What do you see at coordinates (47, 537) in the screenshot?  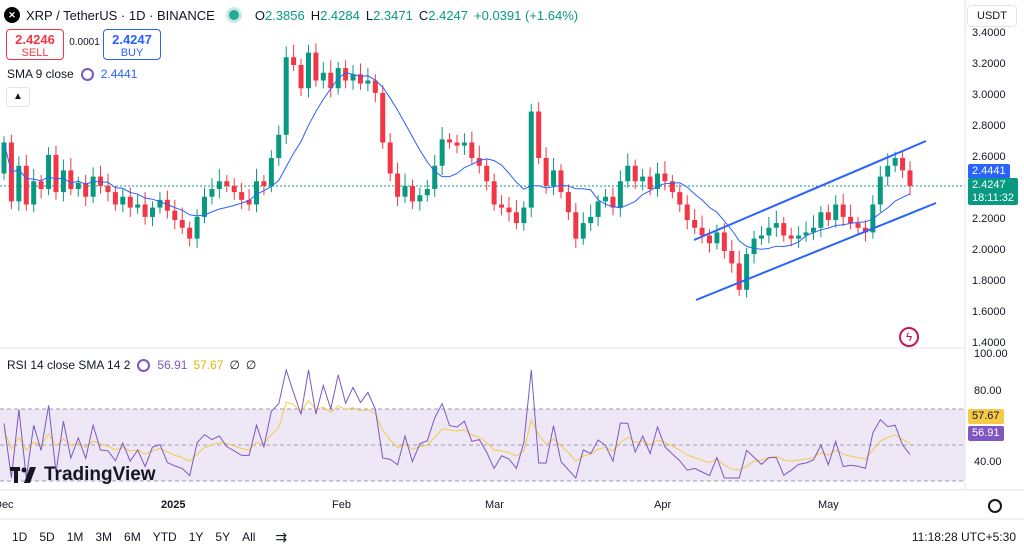 I see `timeframe-button: 5D` at bounding box center [47, 537].